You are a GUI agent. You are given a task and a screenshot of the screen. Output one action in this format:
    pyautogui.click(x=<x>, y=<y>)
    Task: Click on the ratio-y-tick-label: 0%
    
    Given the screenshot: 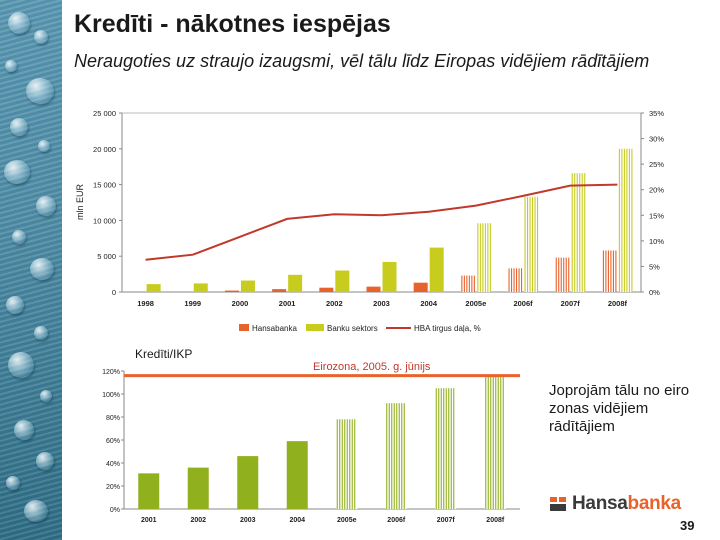 What is the action you would take?
    pyautogui.click(x=115, y=510)
    